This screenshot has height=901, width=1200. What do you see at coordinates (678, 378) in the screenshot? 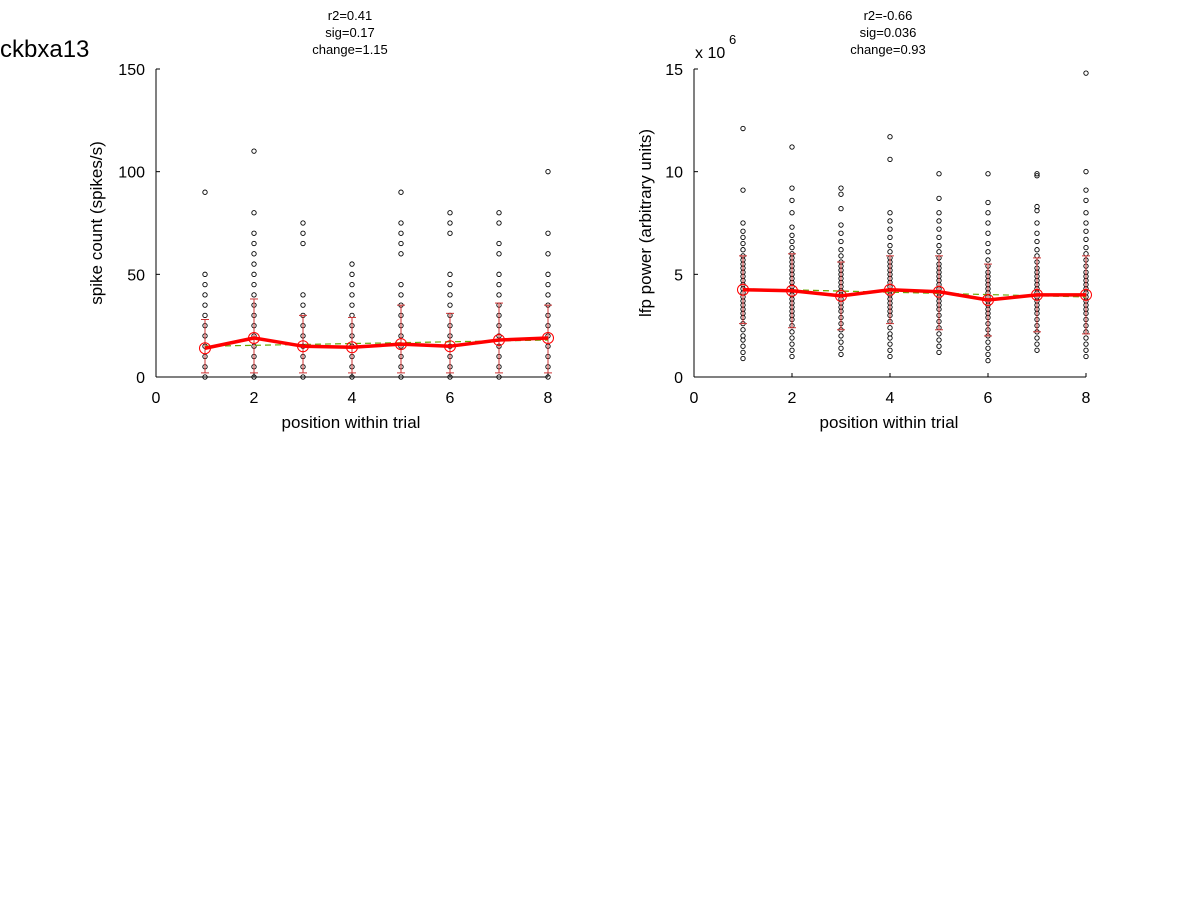
I see `y-tick-label: 0` at bounding box center [678, 378].